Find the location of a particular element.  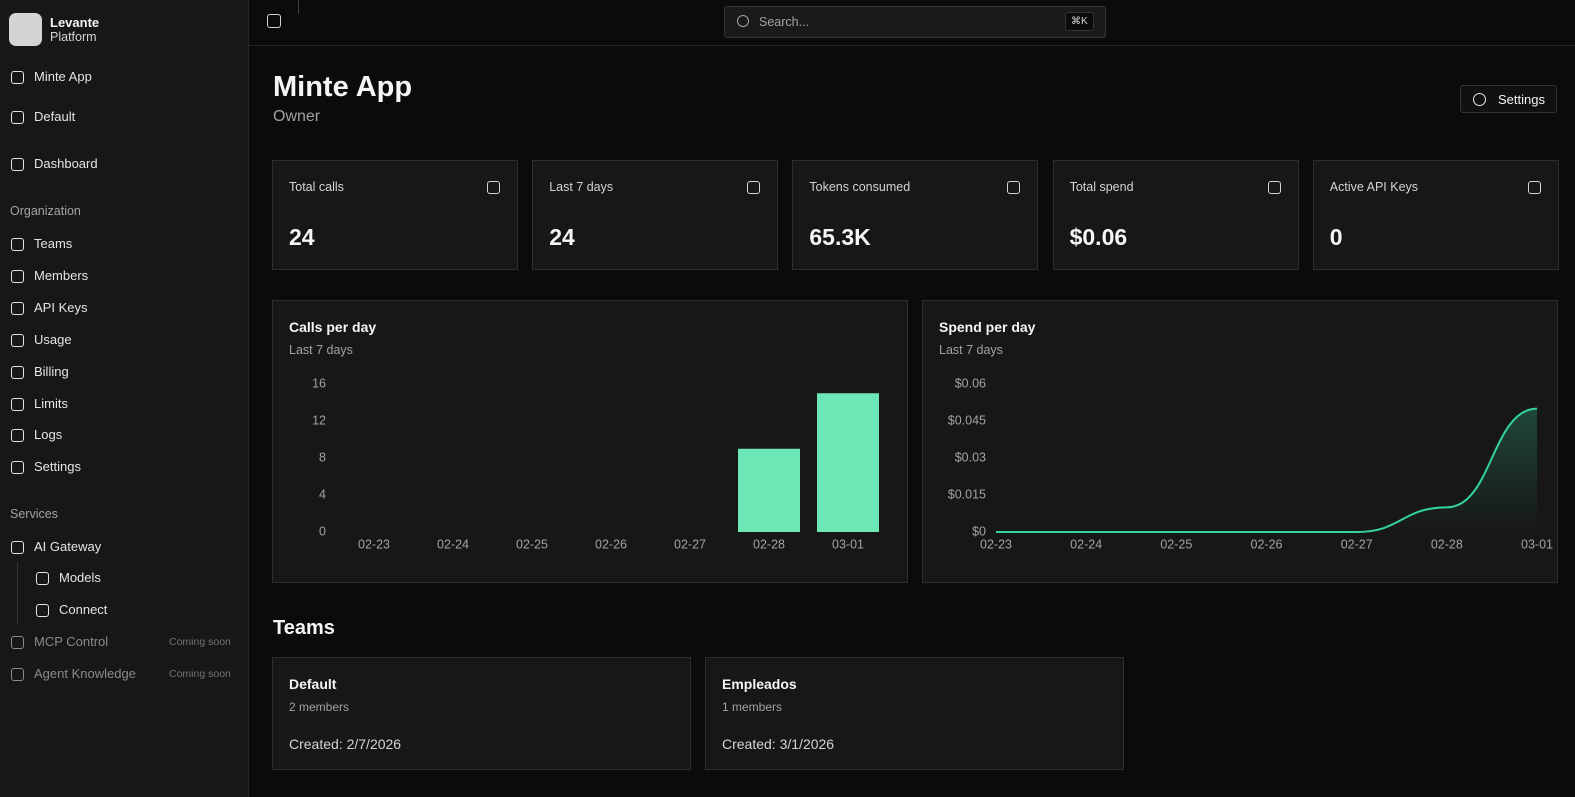

stat-card: Total calls 24 is located at coordinates (395, 215).